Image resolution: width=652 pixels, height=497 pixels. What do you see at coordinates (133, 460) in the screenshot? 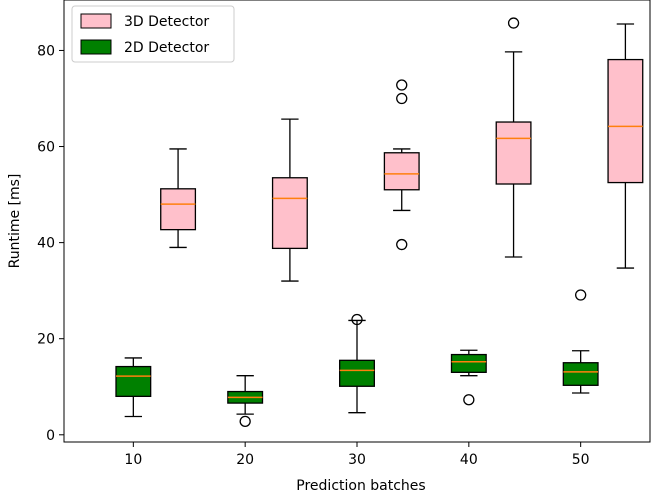
I see `x-tick-label: 10` at bounding box center [133, 460].